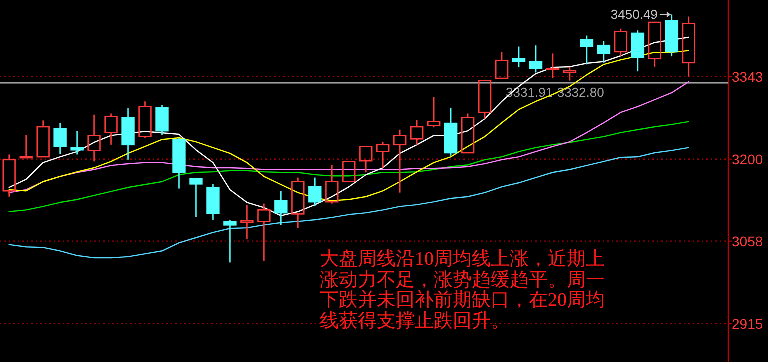  I want to click on y-tick-label: 3200, so click(748, 159).